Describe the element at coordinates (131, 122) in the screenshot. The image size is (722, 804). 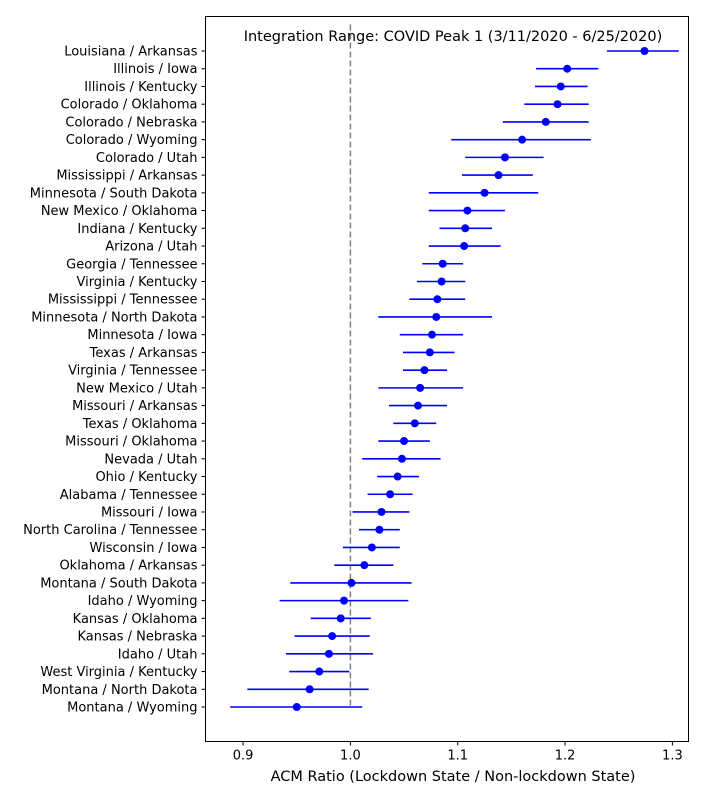
I see `y-tick-label: Colorado / Nebraska` at that location.